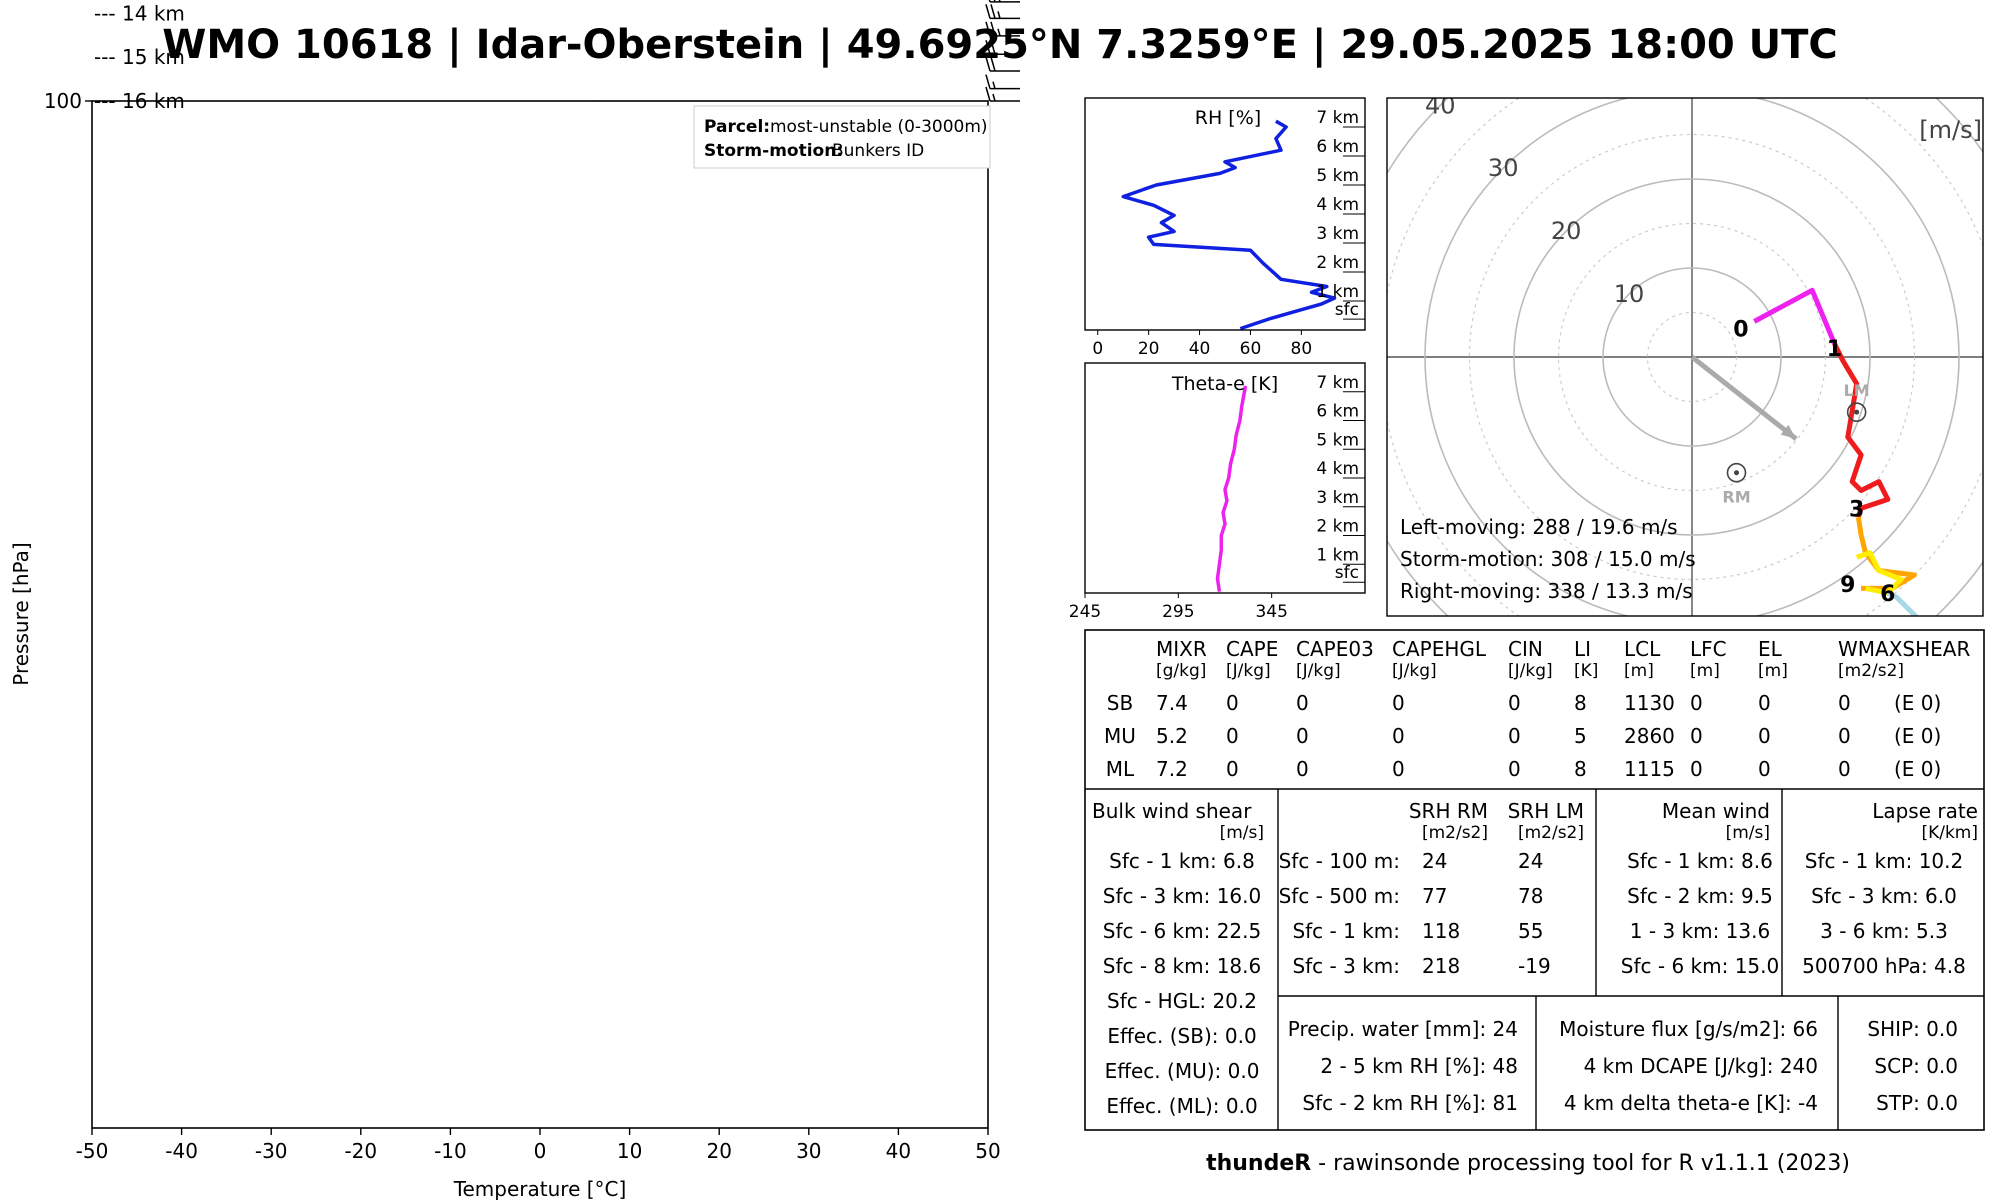  Describe the element at coordinates (1182, 1071) in the screenshot. I see `bulk-shear-row: Effec. (MU): 0.0` at that location.